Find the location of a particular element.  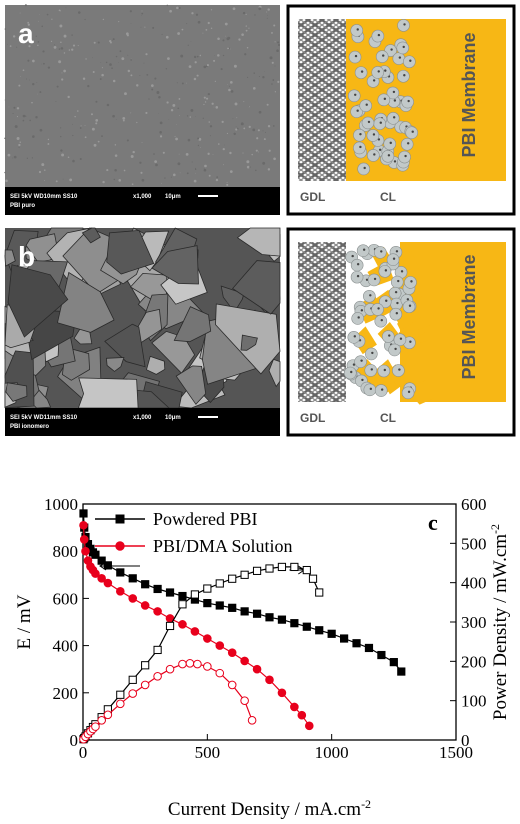

y2-tick-label: 0 is located at coordinates (465, 740).